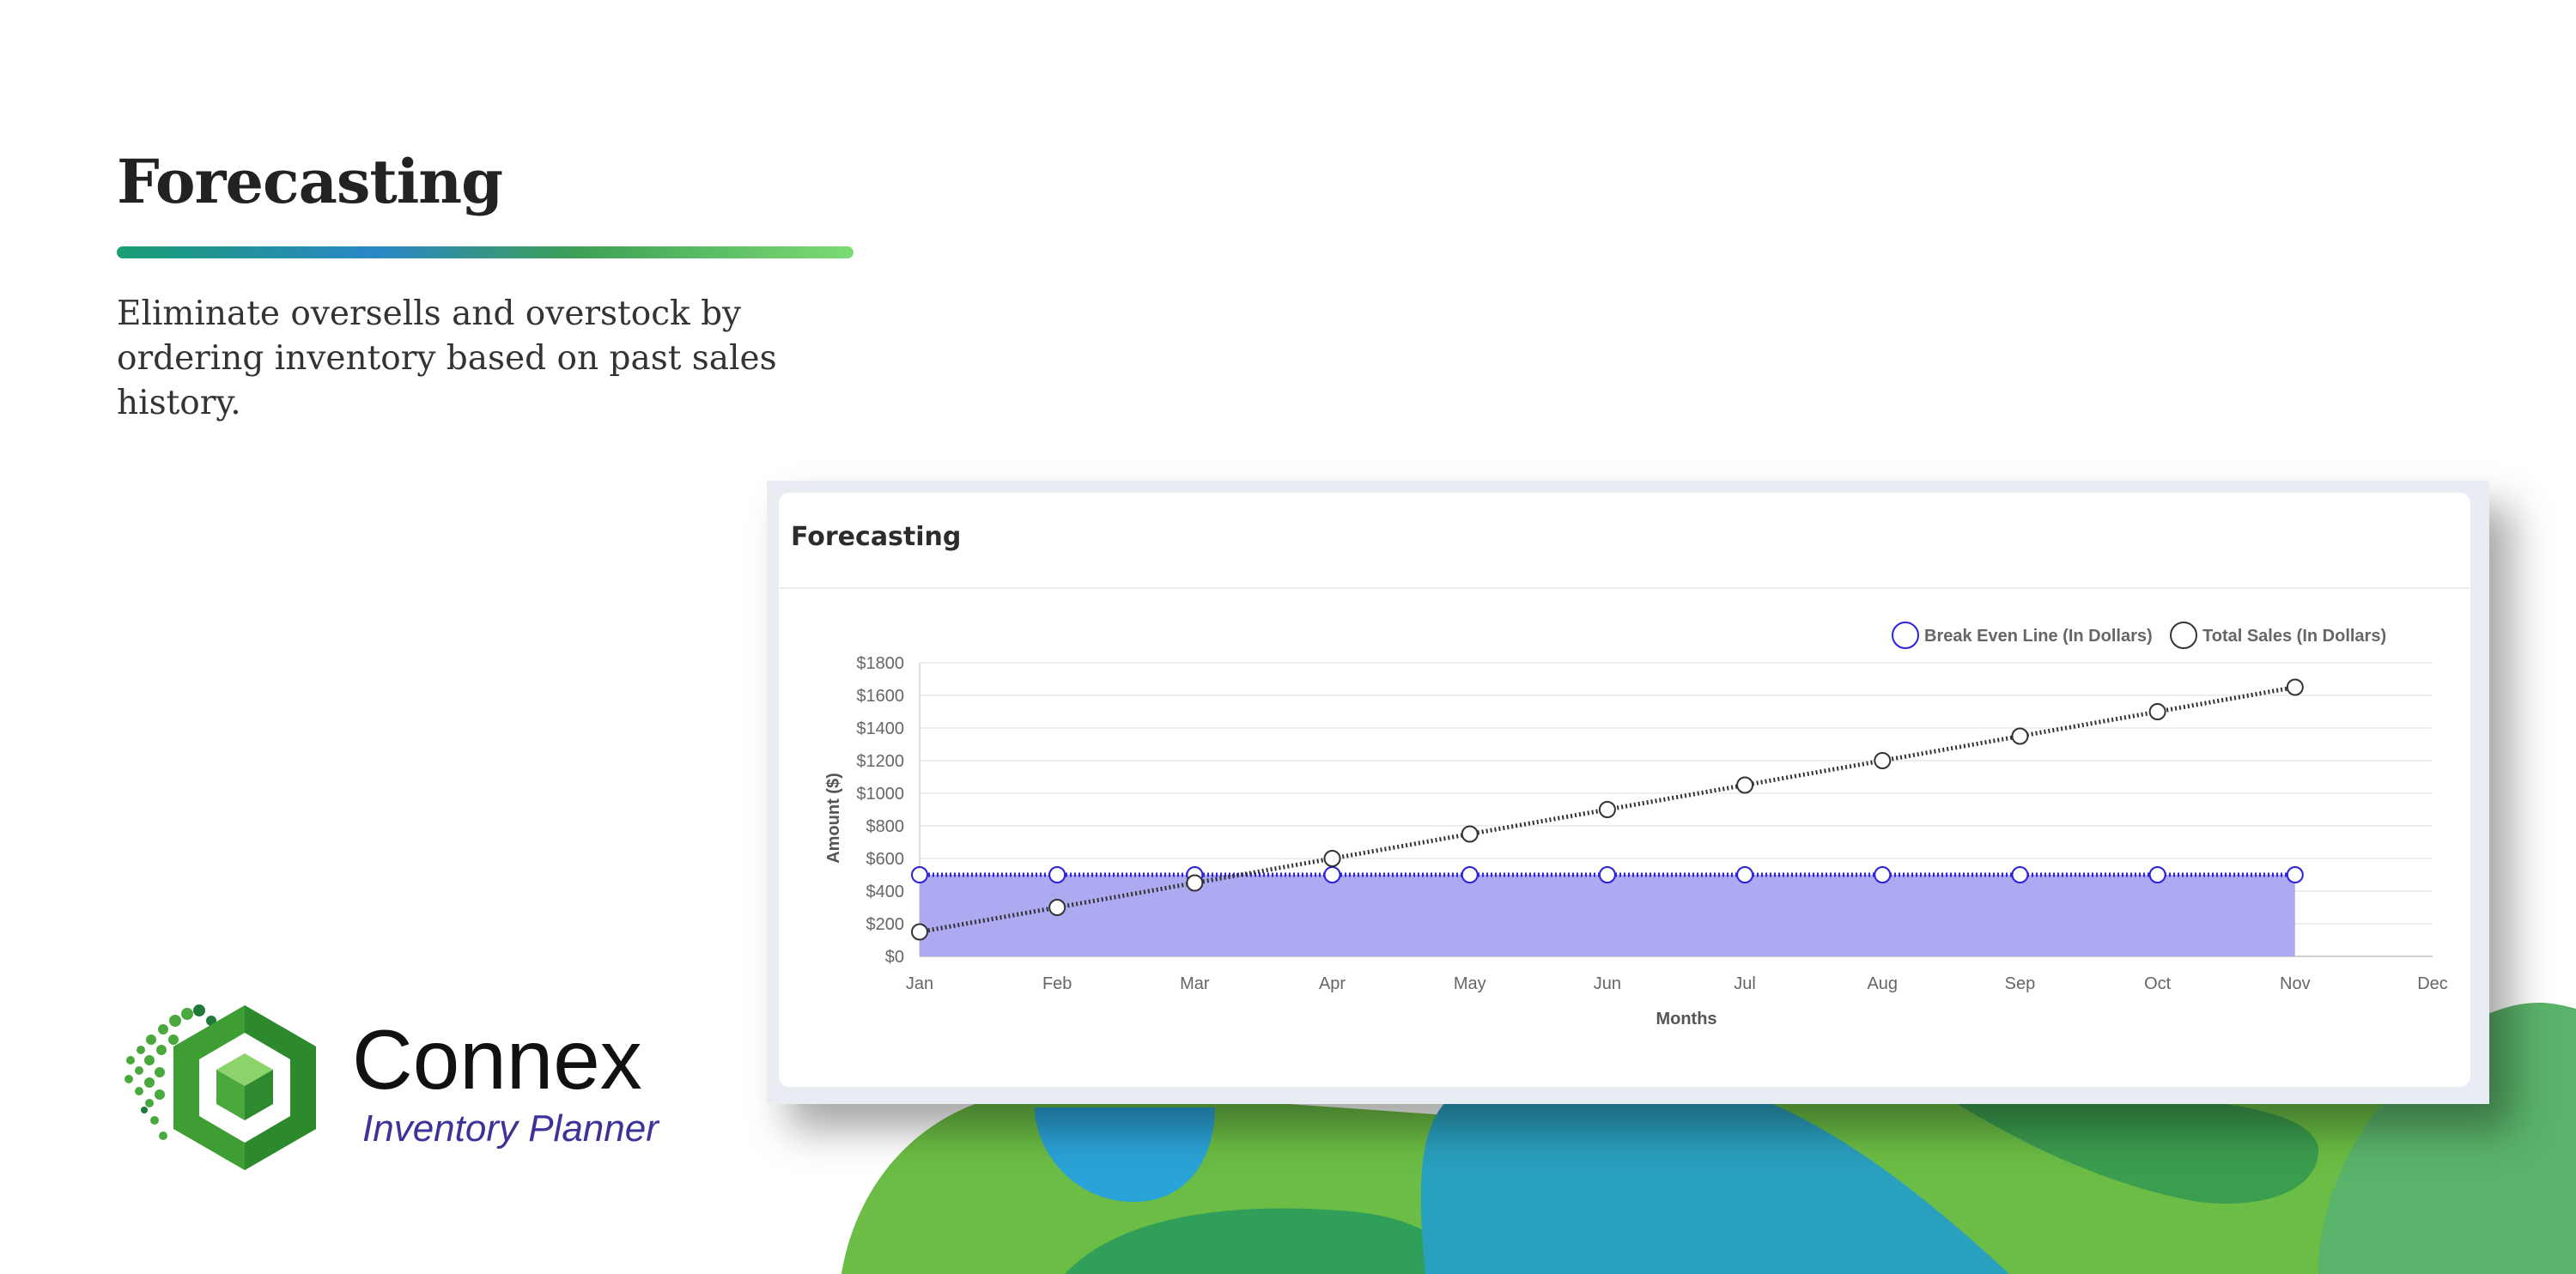 This screenshot has height=1274, width=2576. Describe the element at coordinates (880, 729) in the screenshot. I see `y-tick-label: $1400` at that location.